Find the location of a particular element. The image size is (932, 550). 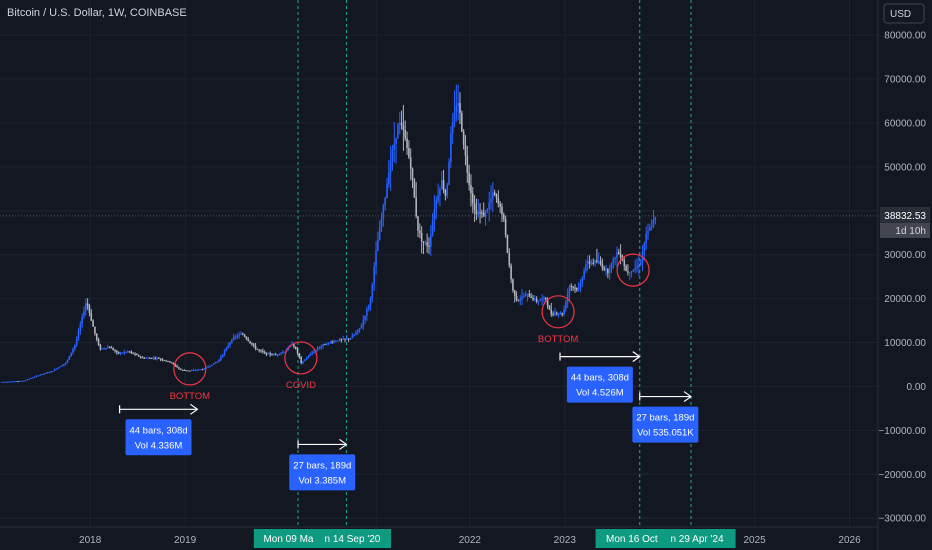

date-marker-badge is located at coordinates (352, 538).